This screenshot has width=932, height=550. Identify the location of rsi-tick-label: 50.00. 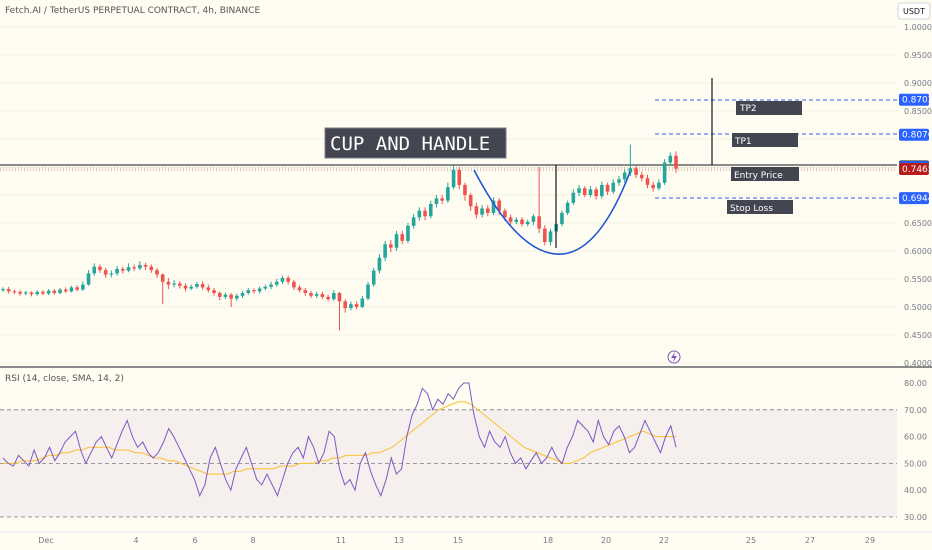
(915, 463).